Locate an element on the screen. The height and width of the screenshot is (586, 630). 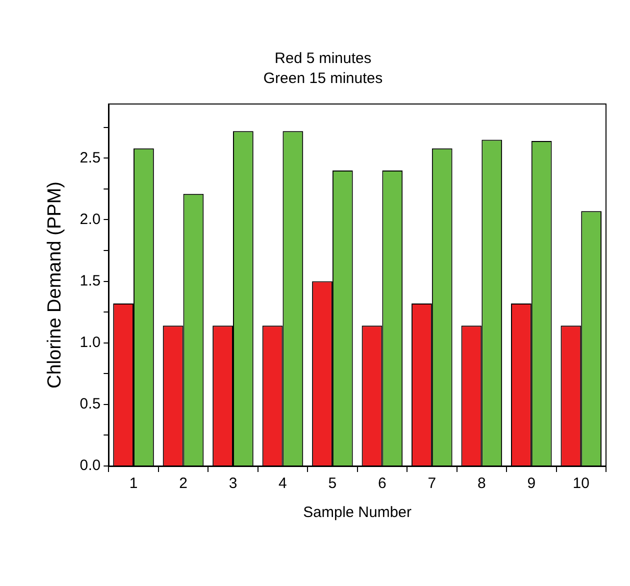
x-tick-label: 7 is located at coordinates (432, 483).